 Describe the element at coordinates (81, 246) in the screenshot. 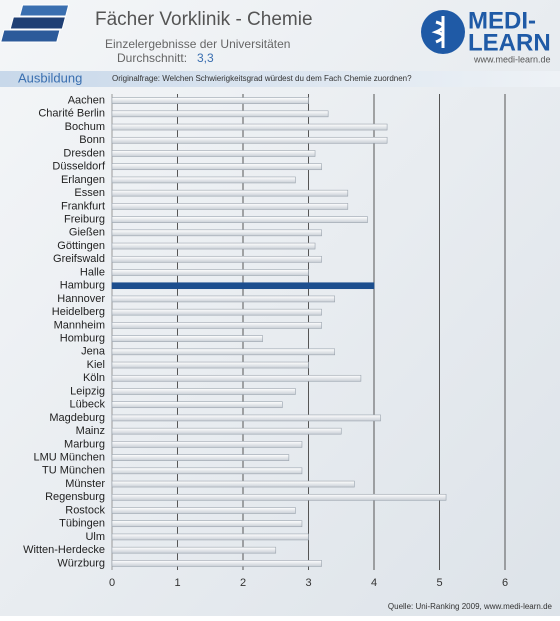

I see `y-tick-label: Göttingen` at that location.